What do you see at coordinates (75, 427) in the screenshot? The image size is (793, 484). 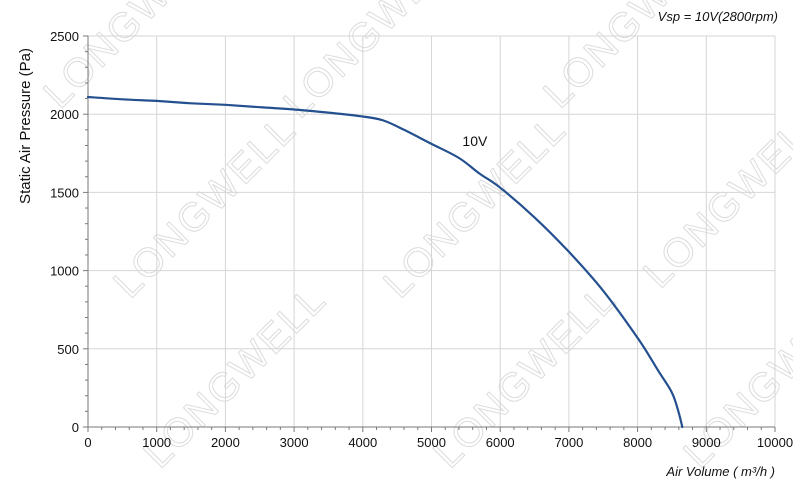 I see `y-tick-label: 0` at bounding box center [75, 427].